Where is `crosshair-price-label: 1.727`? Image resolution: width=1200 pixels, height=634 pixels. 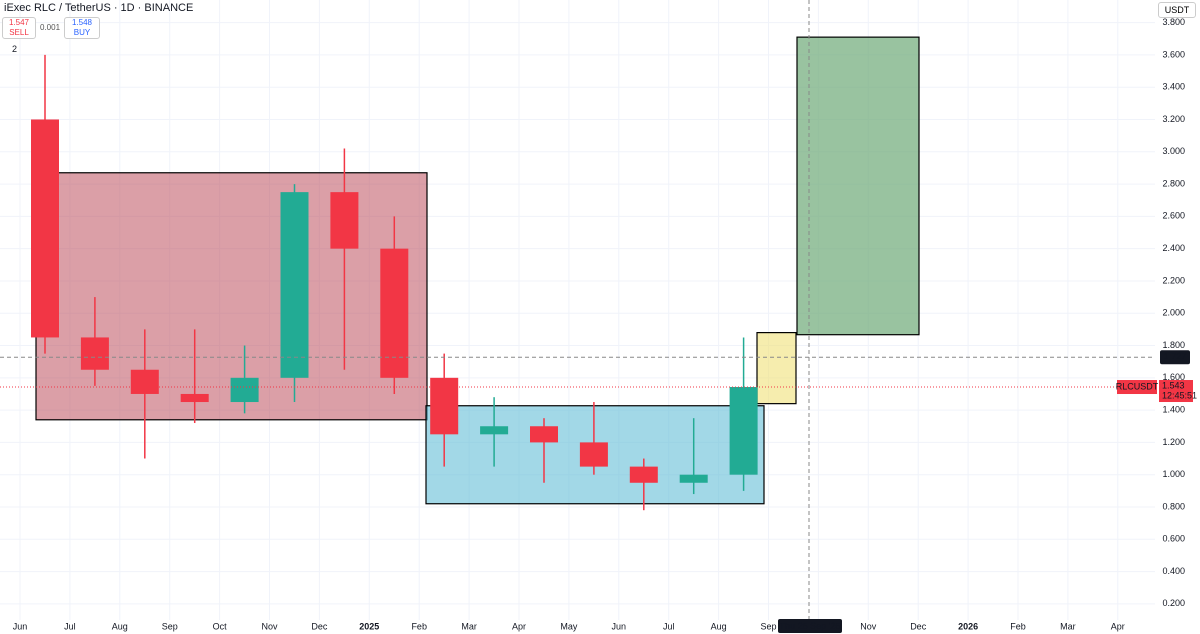
crosshair-price-label: 1.727 is located at coordinates (1175, 357).